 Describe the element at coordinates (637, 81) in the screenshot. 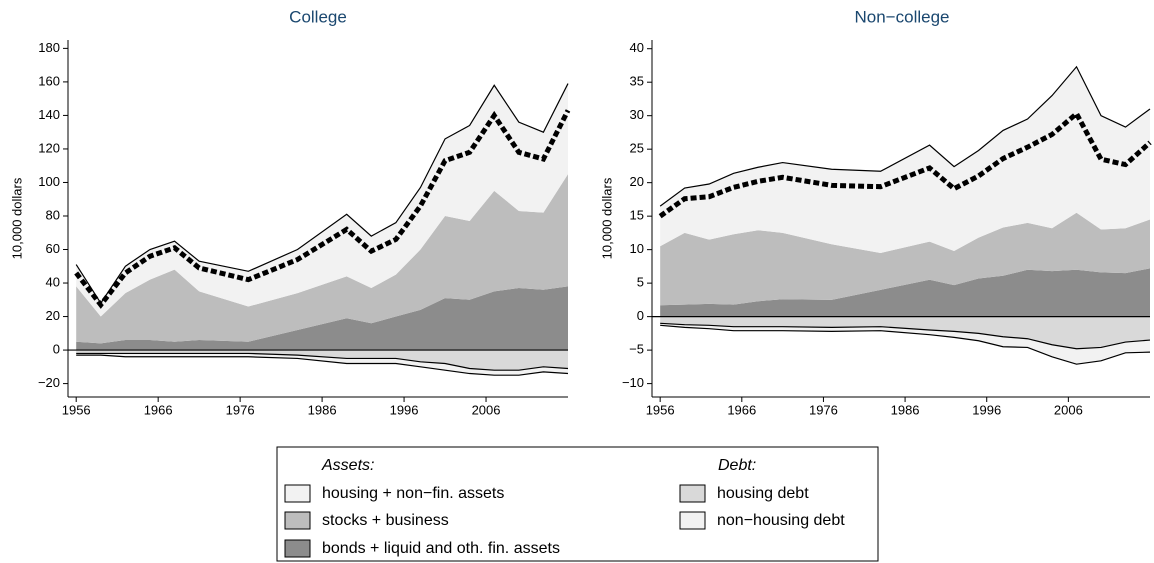

I see `y-tick-label: 35` at that location.